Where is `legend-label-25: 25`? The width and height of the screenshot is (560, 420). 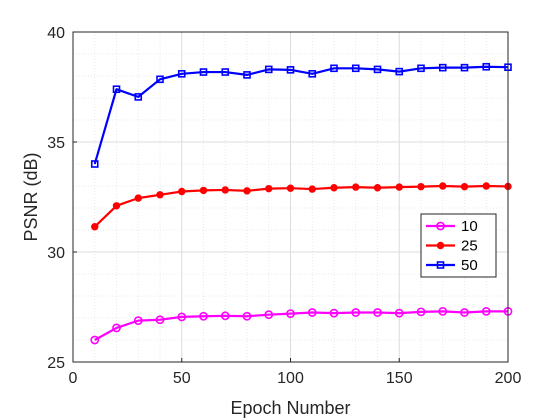 legend-label-25: 25 is located at coordinates (469, 246).